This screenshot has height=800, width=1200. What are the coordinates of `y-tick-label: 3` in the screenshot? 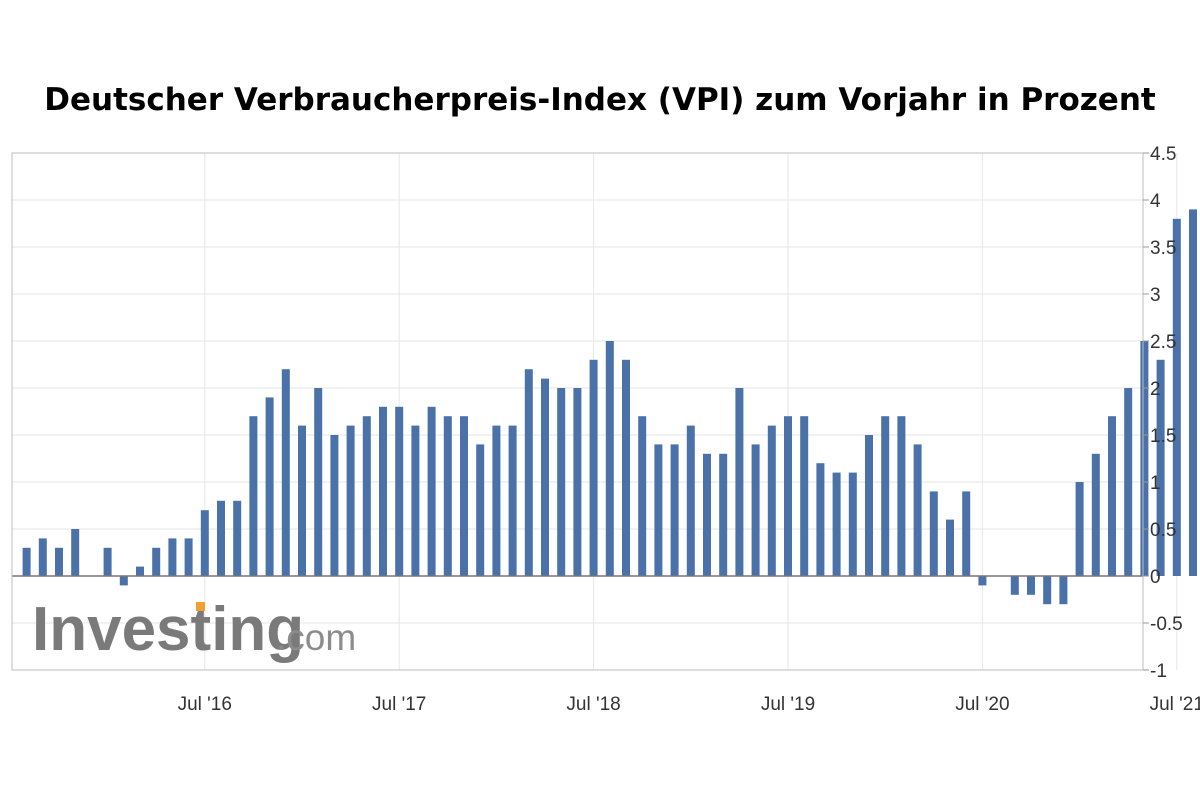 It's located at (1155, 295).